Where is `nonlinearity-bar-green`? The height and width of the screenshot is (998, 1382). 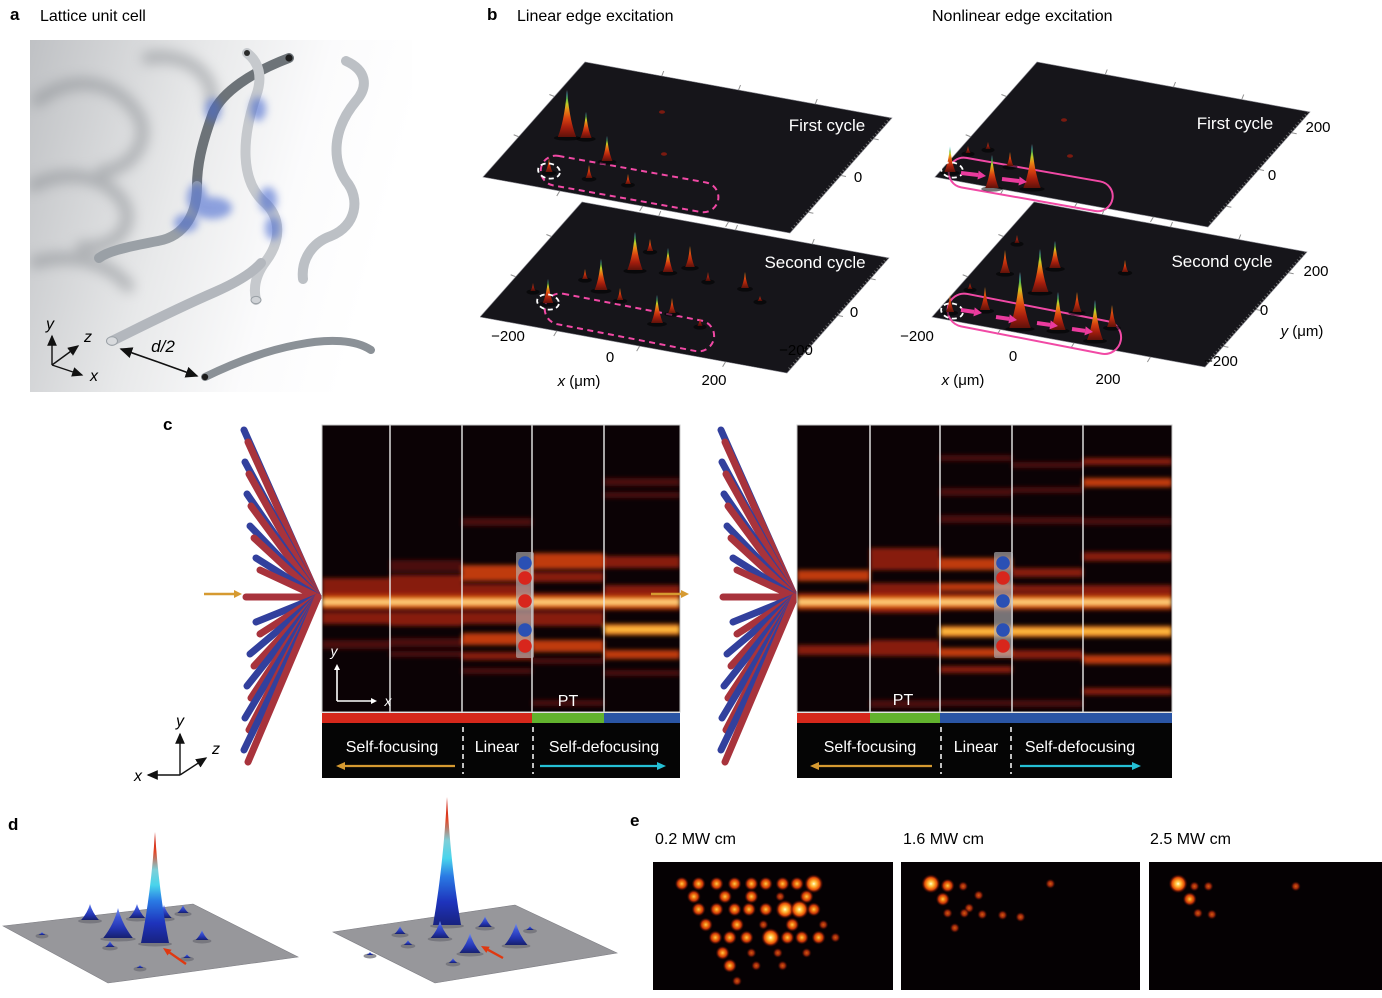 nonlinearity-bar-green is located at coordinates (905, 718).